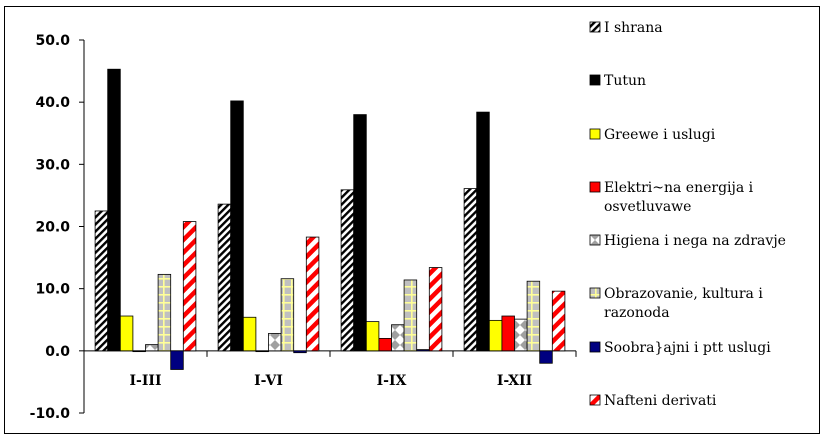 This screenshot has height=439, width=826. I want to click on y-tick-label: 0.0, so click(57, 352).